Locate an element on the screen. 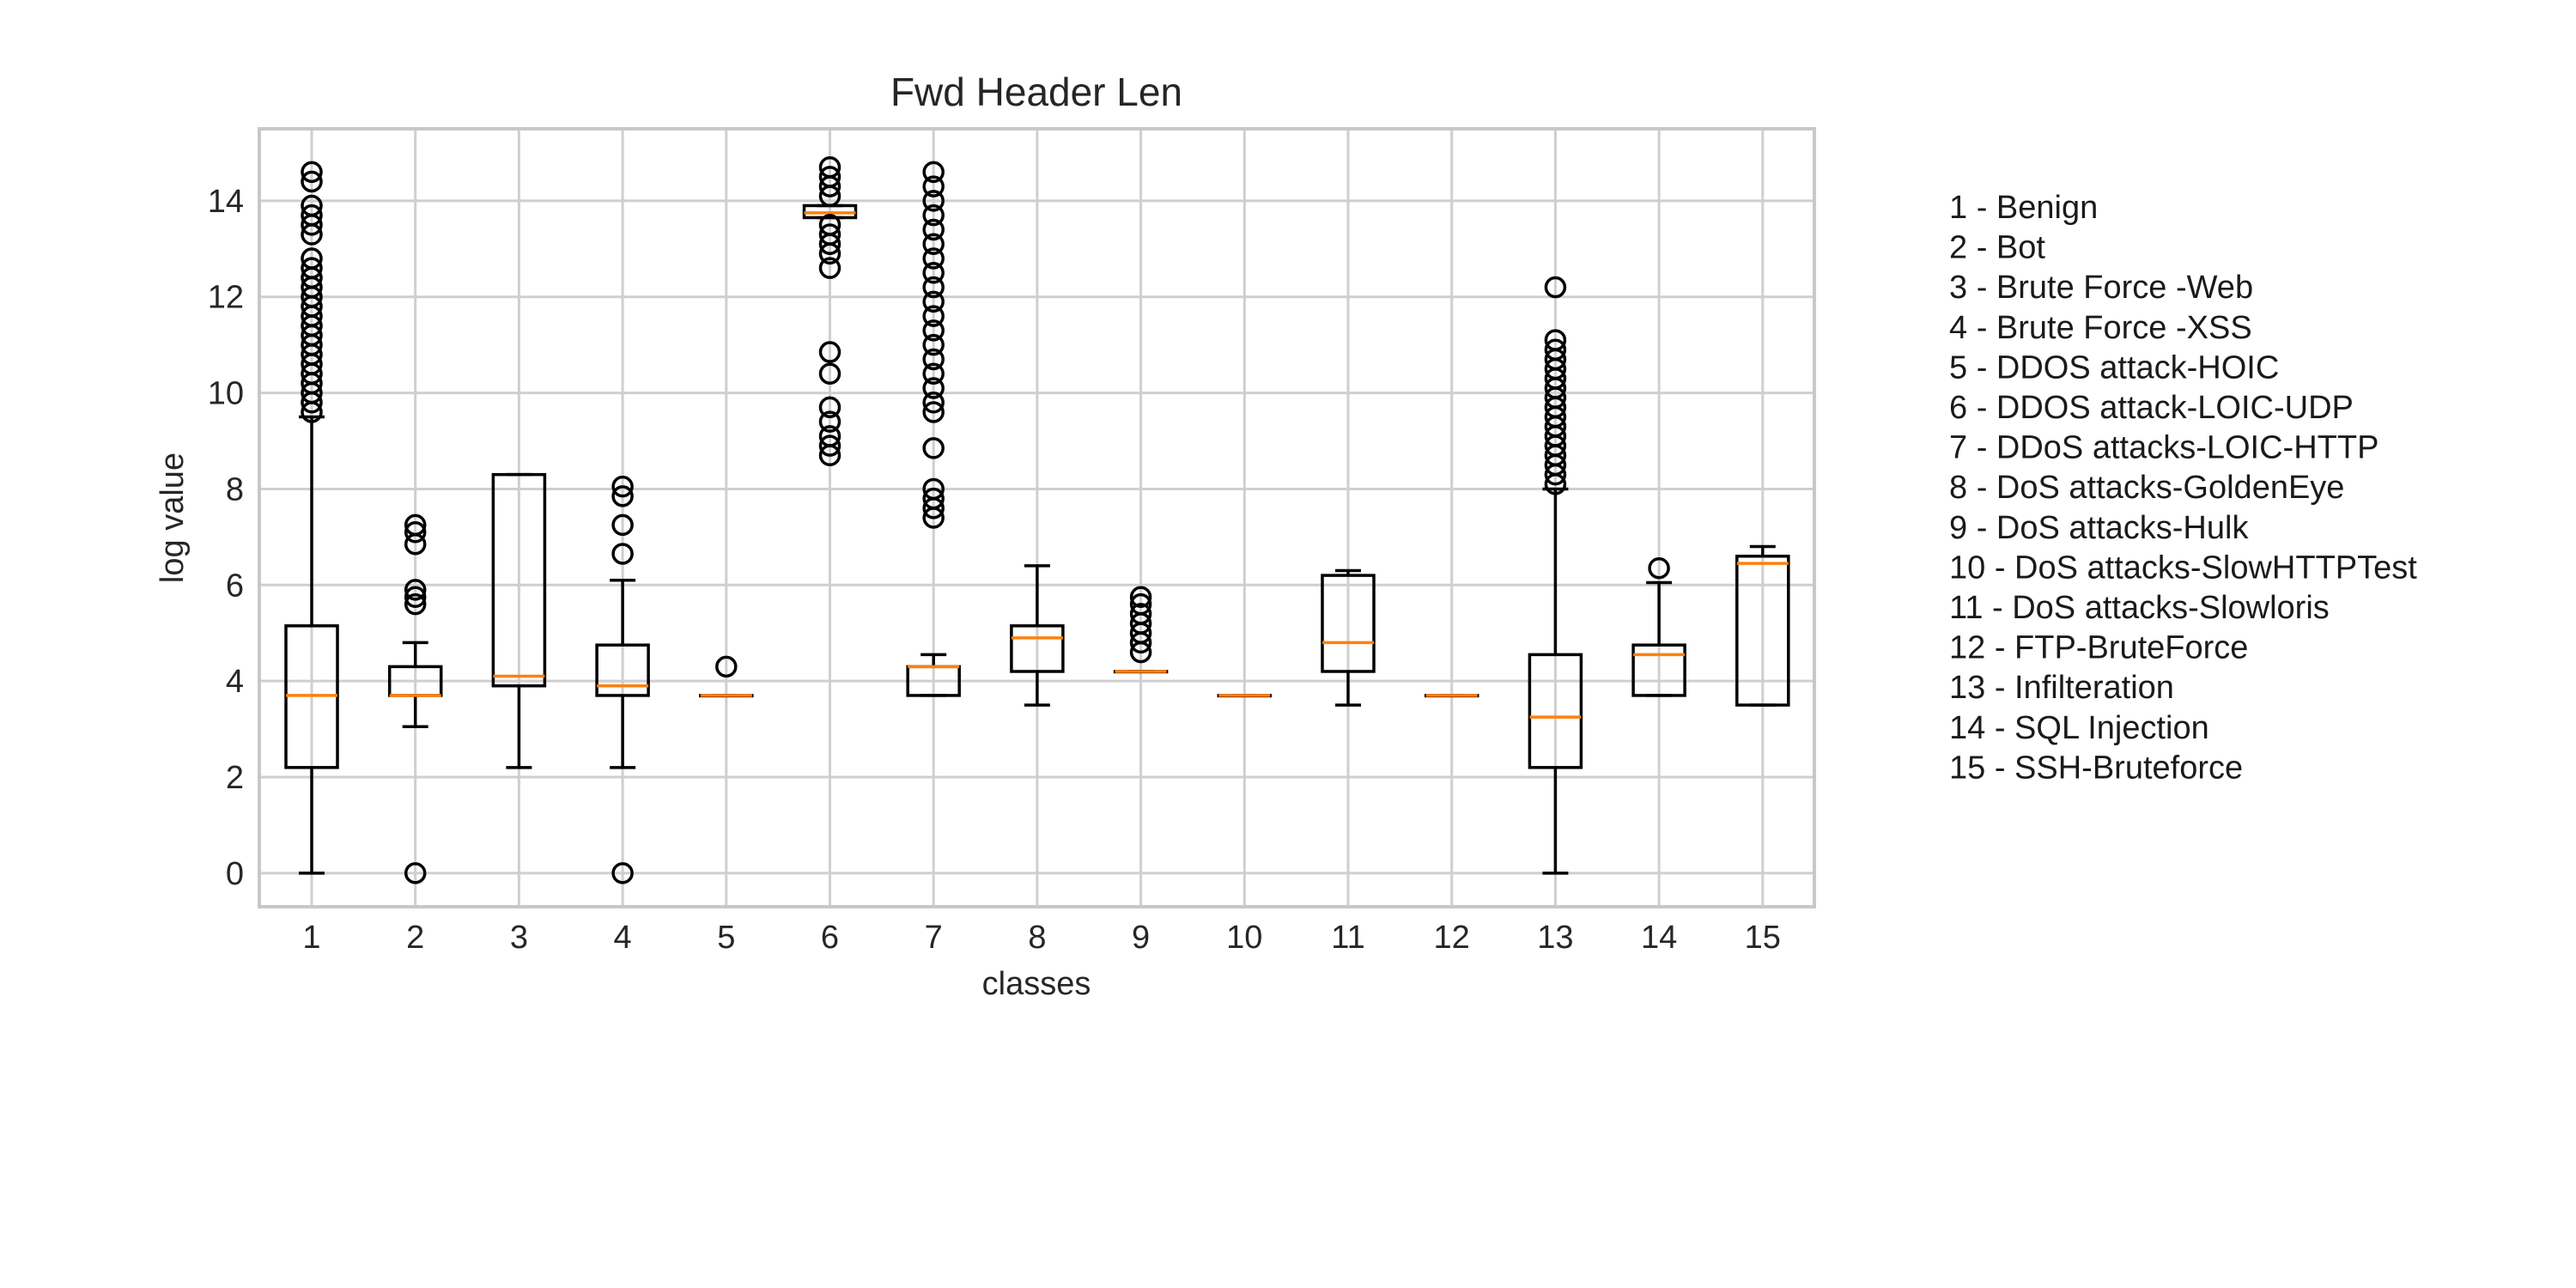 The height and width of the screenshot is (1288, 2576). x-tick-label: 15 is located at coordinates (1763, 938).